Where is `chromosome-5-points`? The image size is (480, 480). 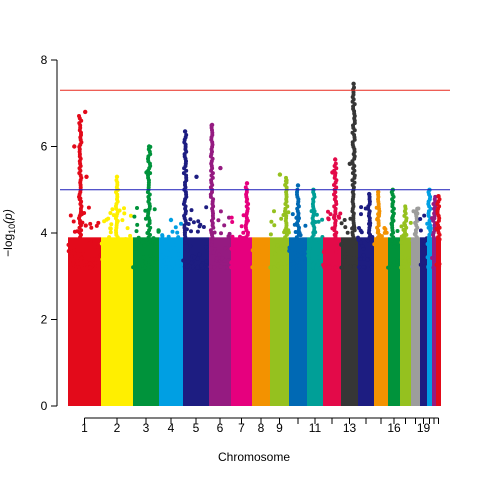
chromosome-5-points is located at coordinates (195, 267).